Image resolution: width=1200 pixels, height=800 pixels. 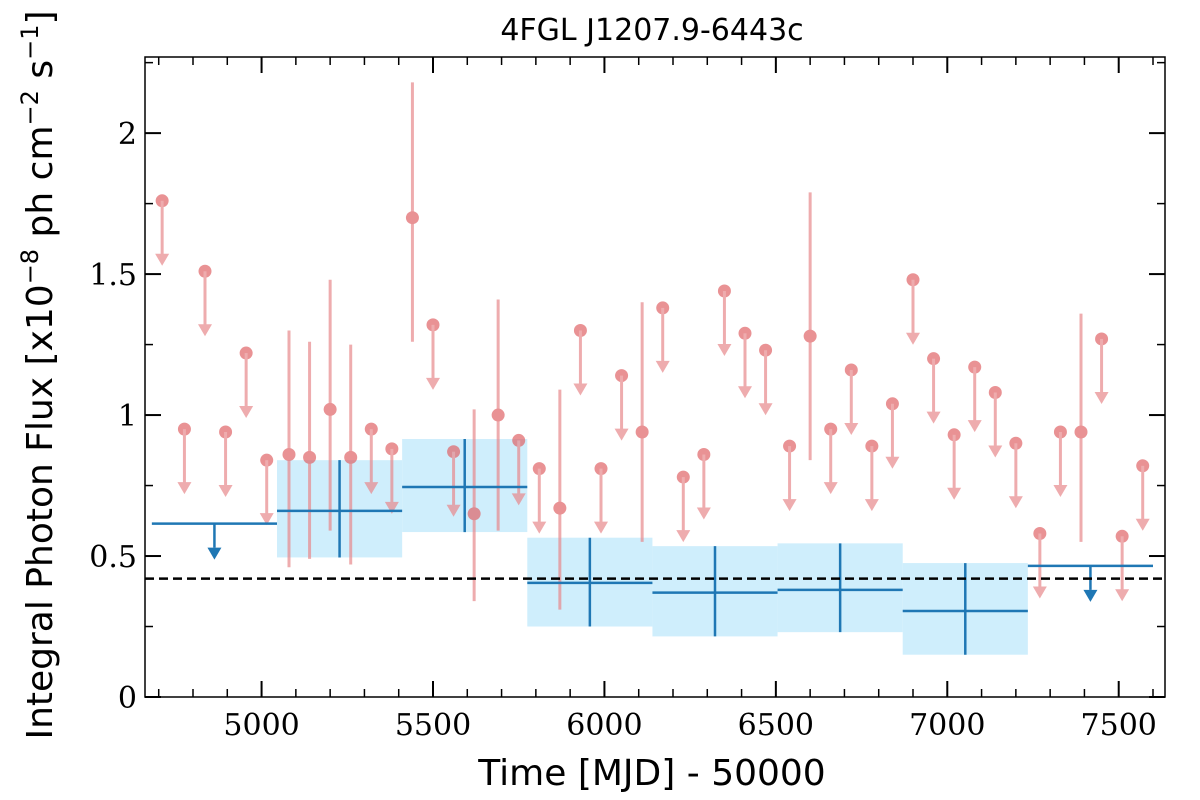 I want to click on chart-title: 4FGL J1207.9-6443c, so click(x=651, y=30).